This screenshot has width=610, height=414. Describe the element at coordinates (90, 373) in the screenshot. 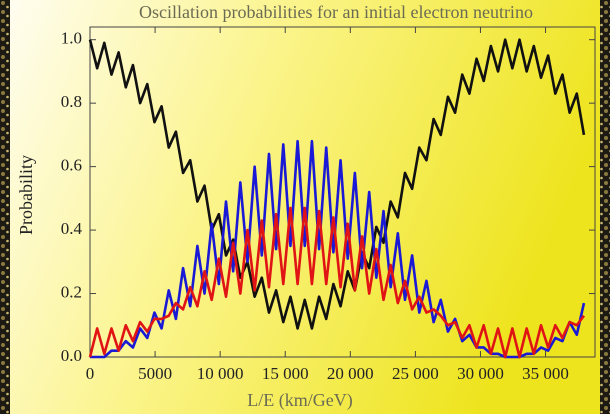

I see `x-tick-label: 0` at that location.